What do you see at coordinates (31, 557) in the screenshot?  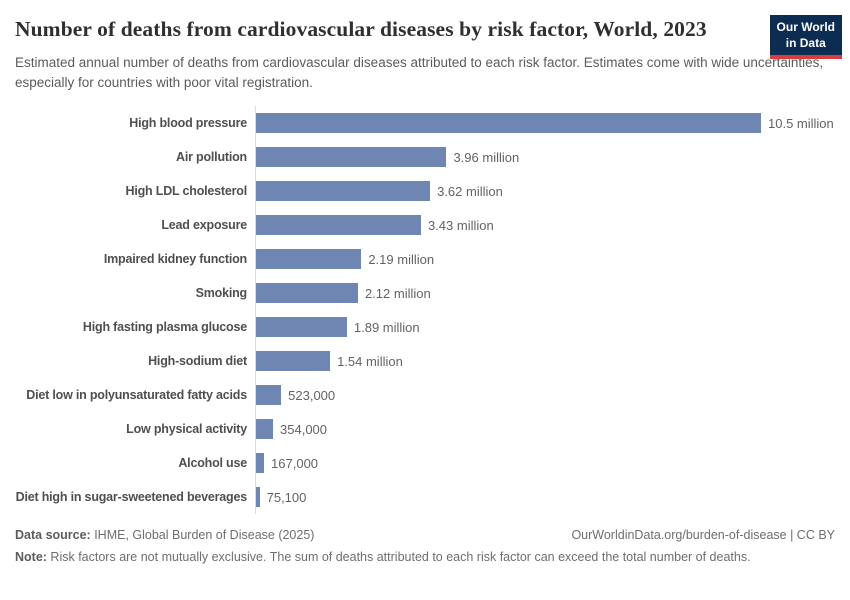 I see `note-prefix: Note:` at bounding box center [31, 557].